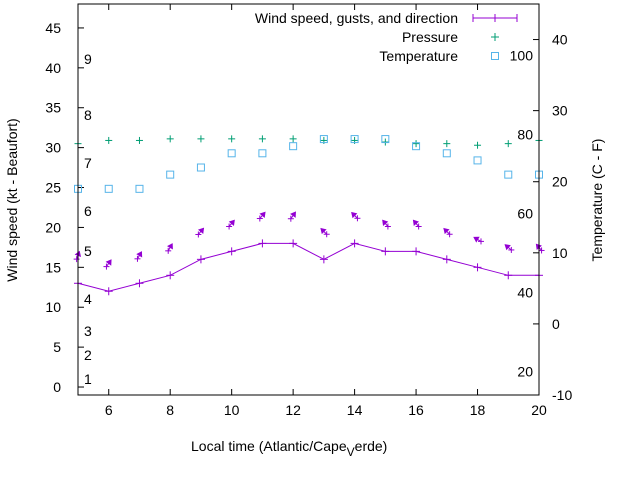 The image size is (640, 480). I want to click on fahrenheit-label: 60, so click(525, 213).